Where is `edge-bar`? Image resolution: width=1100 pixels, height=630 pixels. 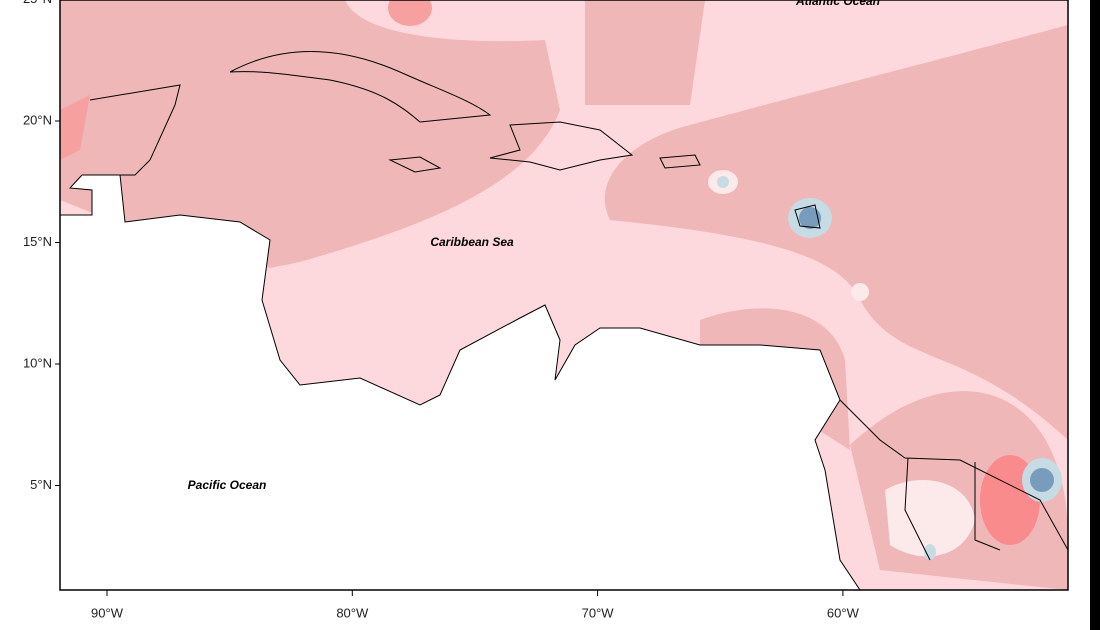 edge-bar is located at coordinates (1095, 315).